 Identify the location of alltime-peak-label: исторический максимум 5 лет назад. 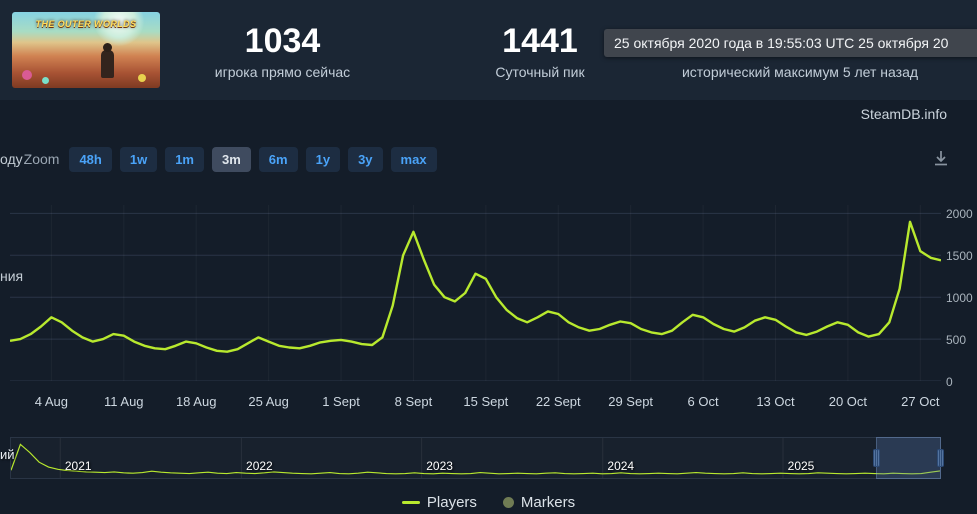
(800, 72).